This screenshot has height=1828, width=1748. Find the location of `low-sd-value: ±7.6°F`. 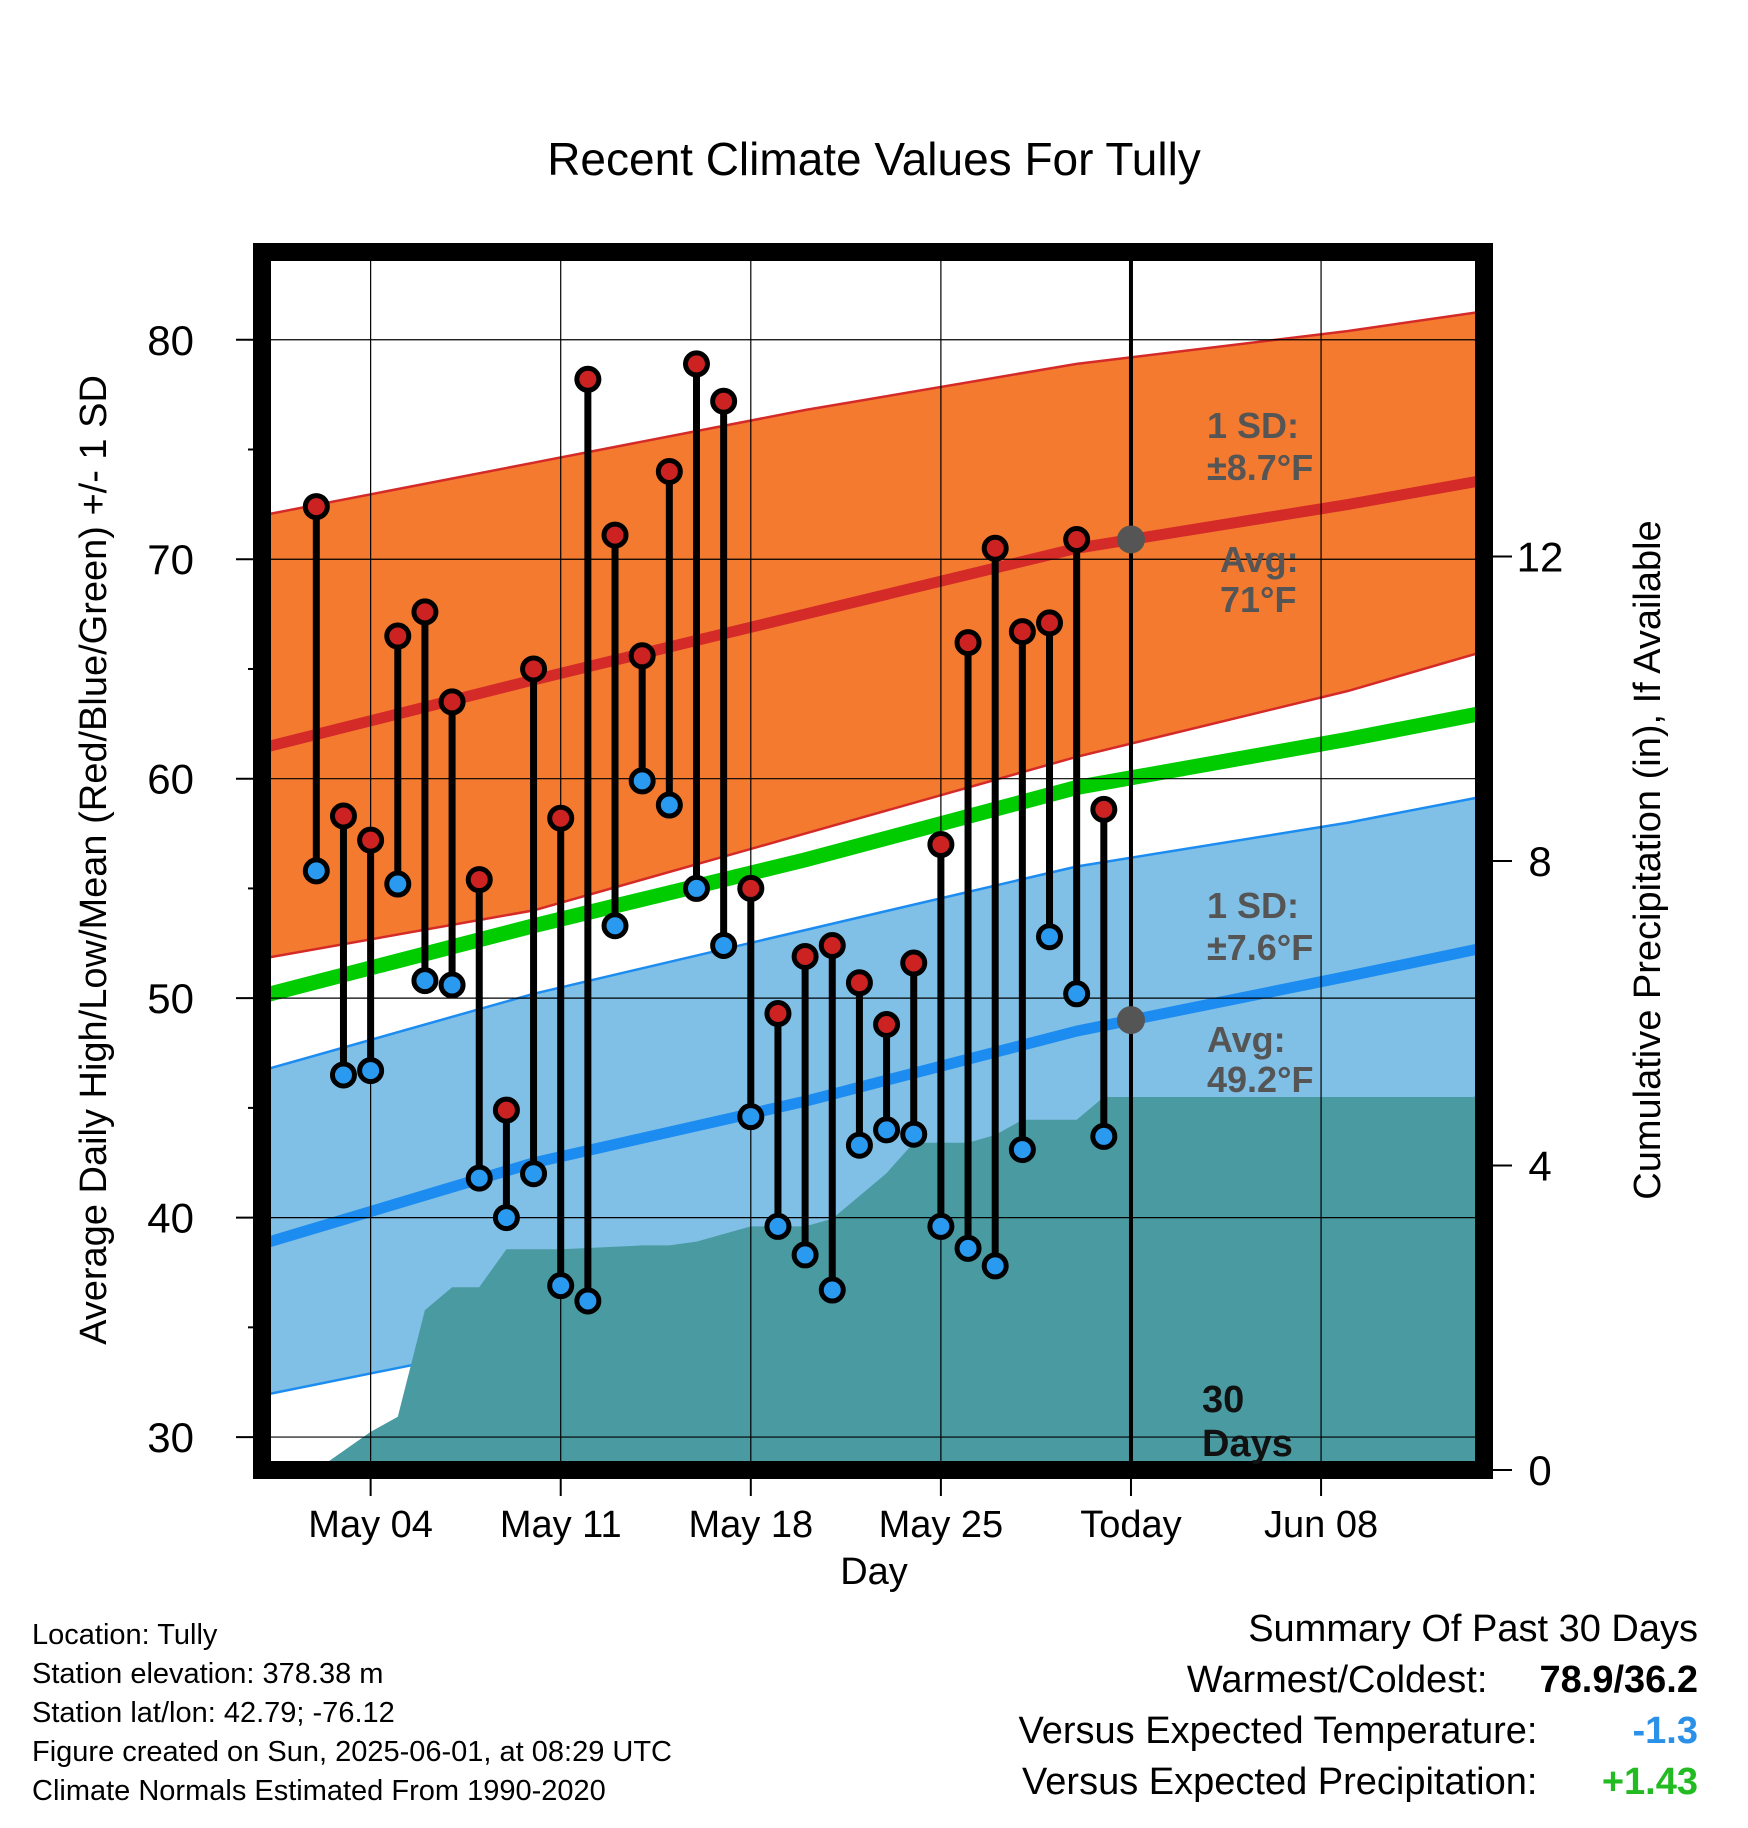

low-sd-value: ±7.6°F is located at coordinates (1260, 947).